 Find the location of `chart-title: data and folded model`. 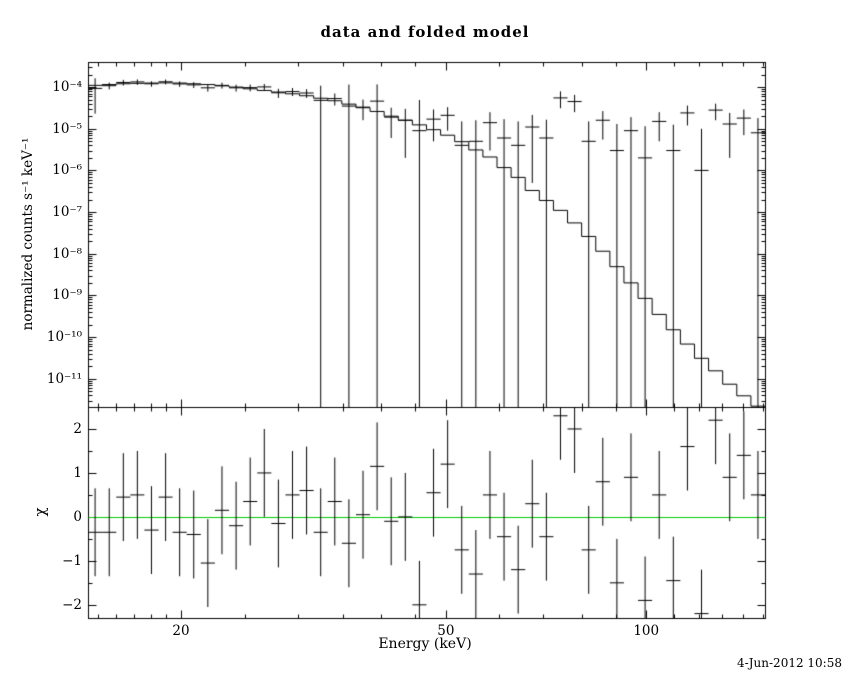

chart-title: data and folded model is located at coordinates (425, 32).